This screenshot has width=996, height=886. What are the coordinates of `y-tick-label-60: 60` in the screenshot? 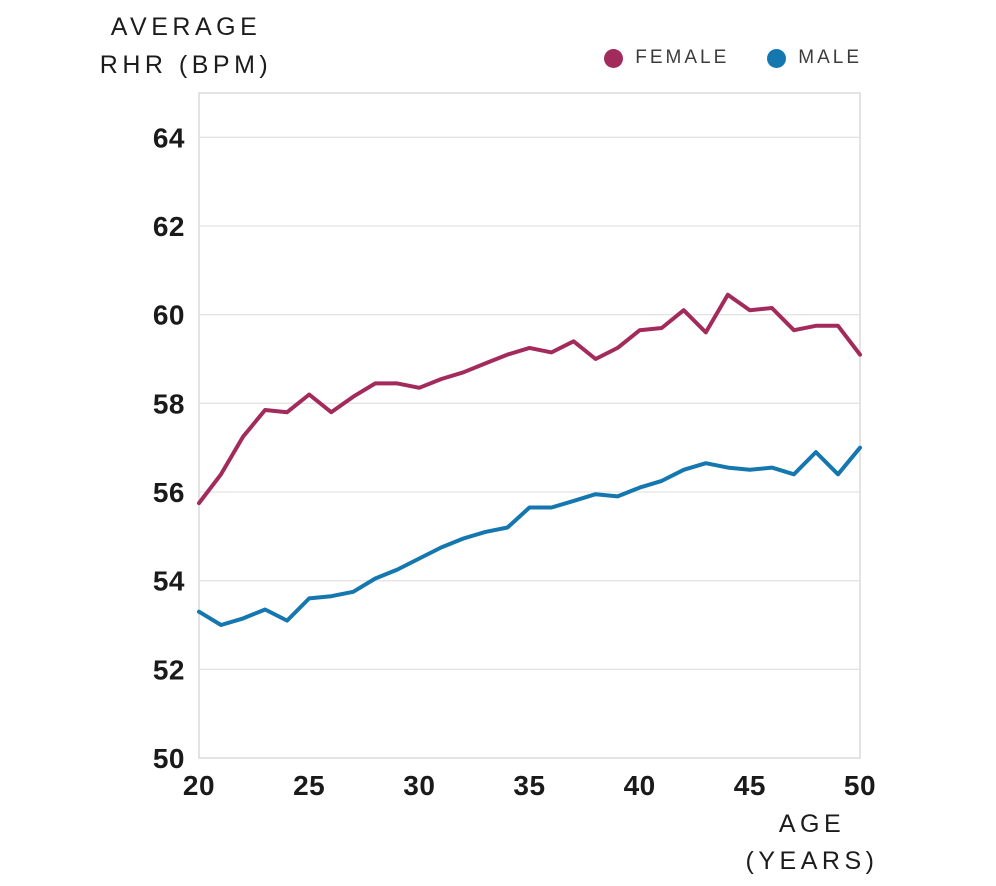 It's located at (169, 315).